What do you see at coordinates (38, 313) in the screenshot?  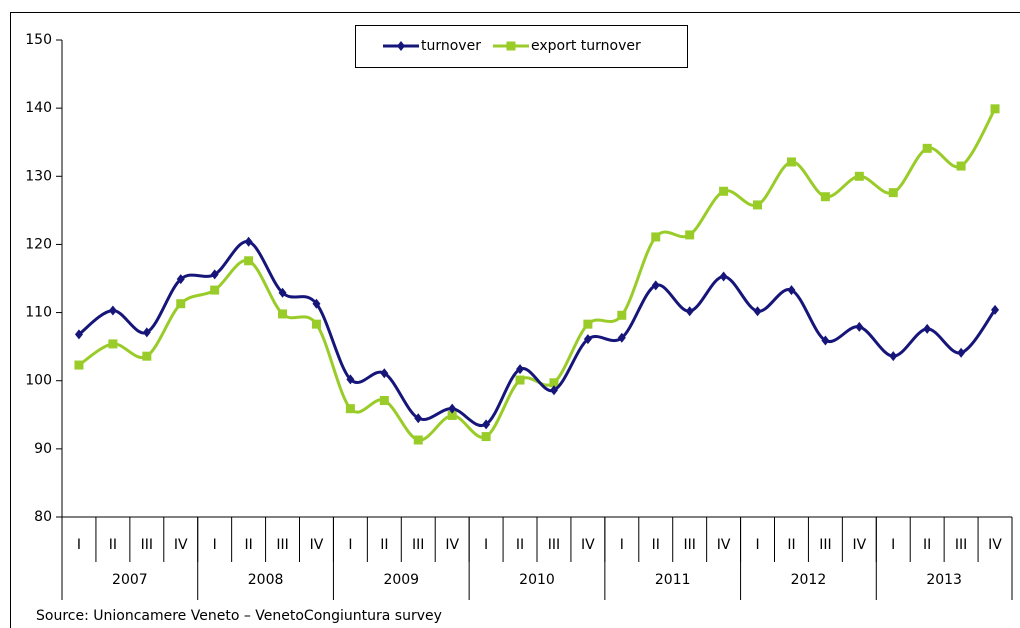 I see `y-tick-label: 110` at bounding box center [38, 313].